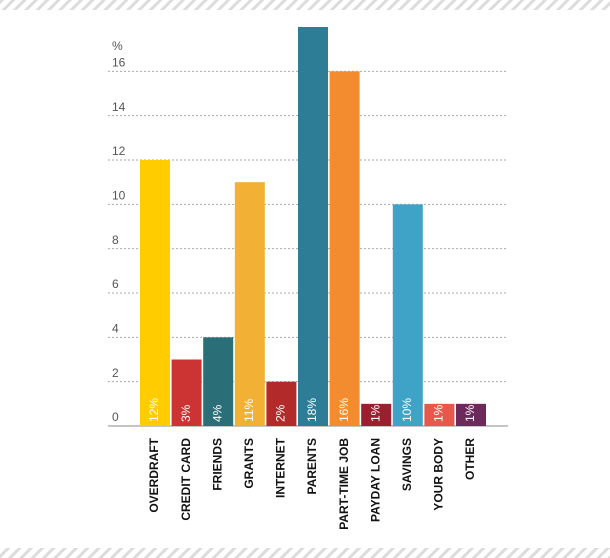  Describe the element at coordinates (115, 373) in the screenshot. I see `y-tick-label: 2` at that location.